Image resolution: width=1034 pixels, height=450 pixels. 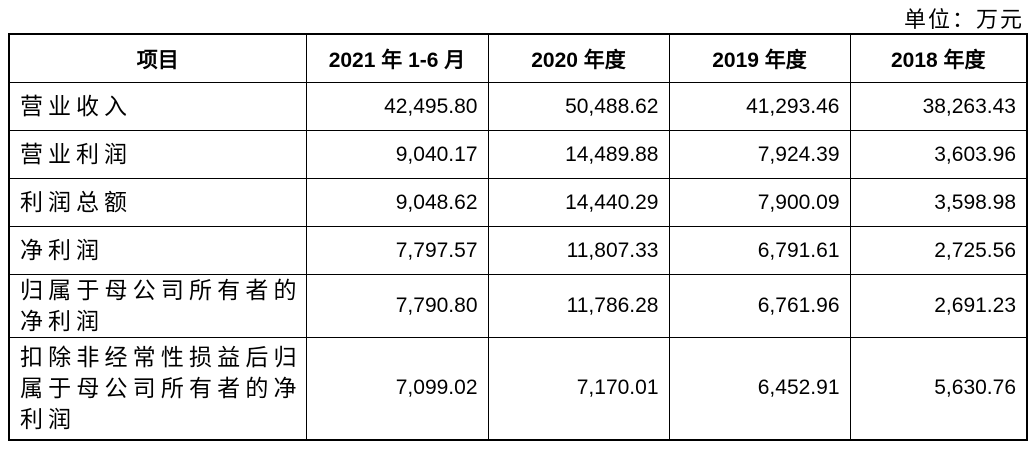 I want to click on column-header: 2020 年度, so click(x=578, y=58).